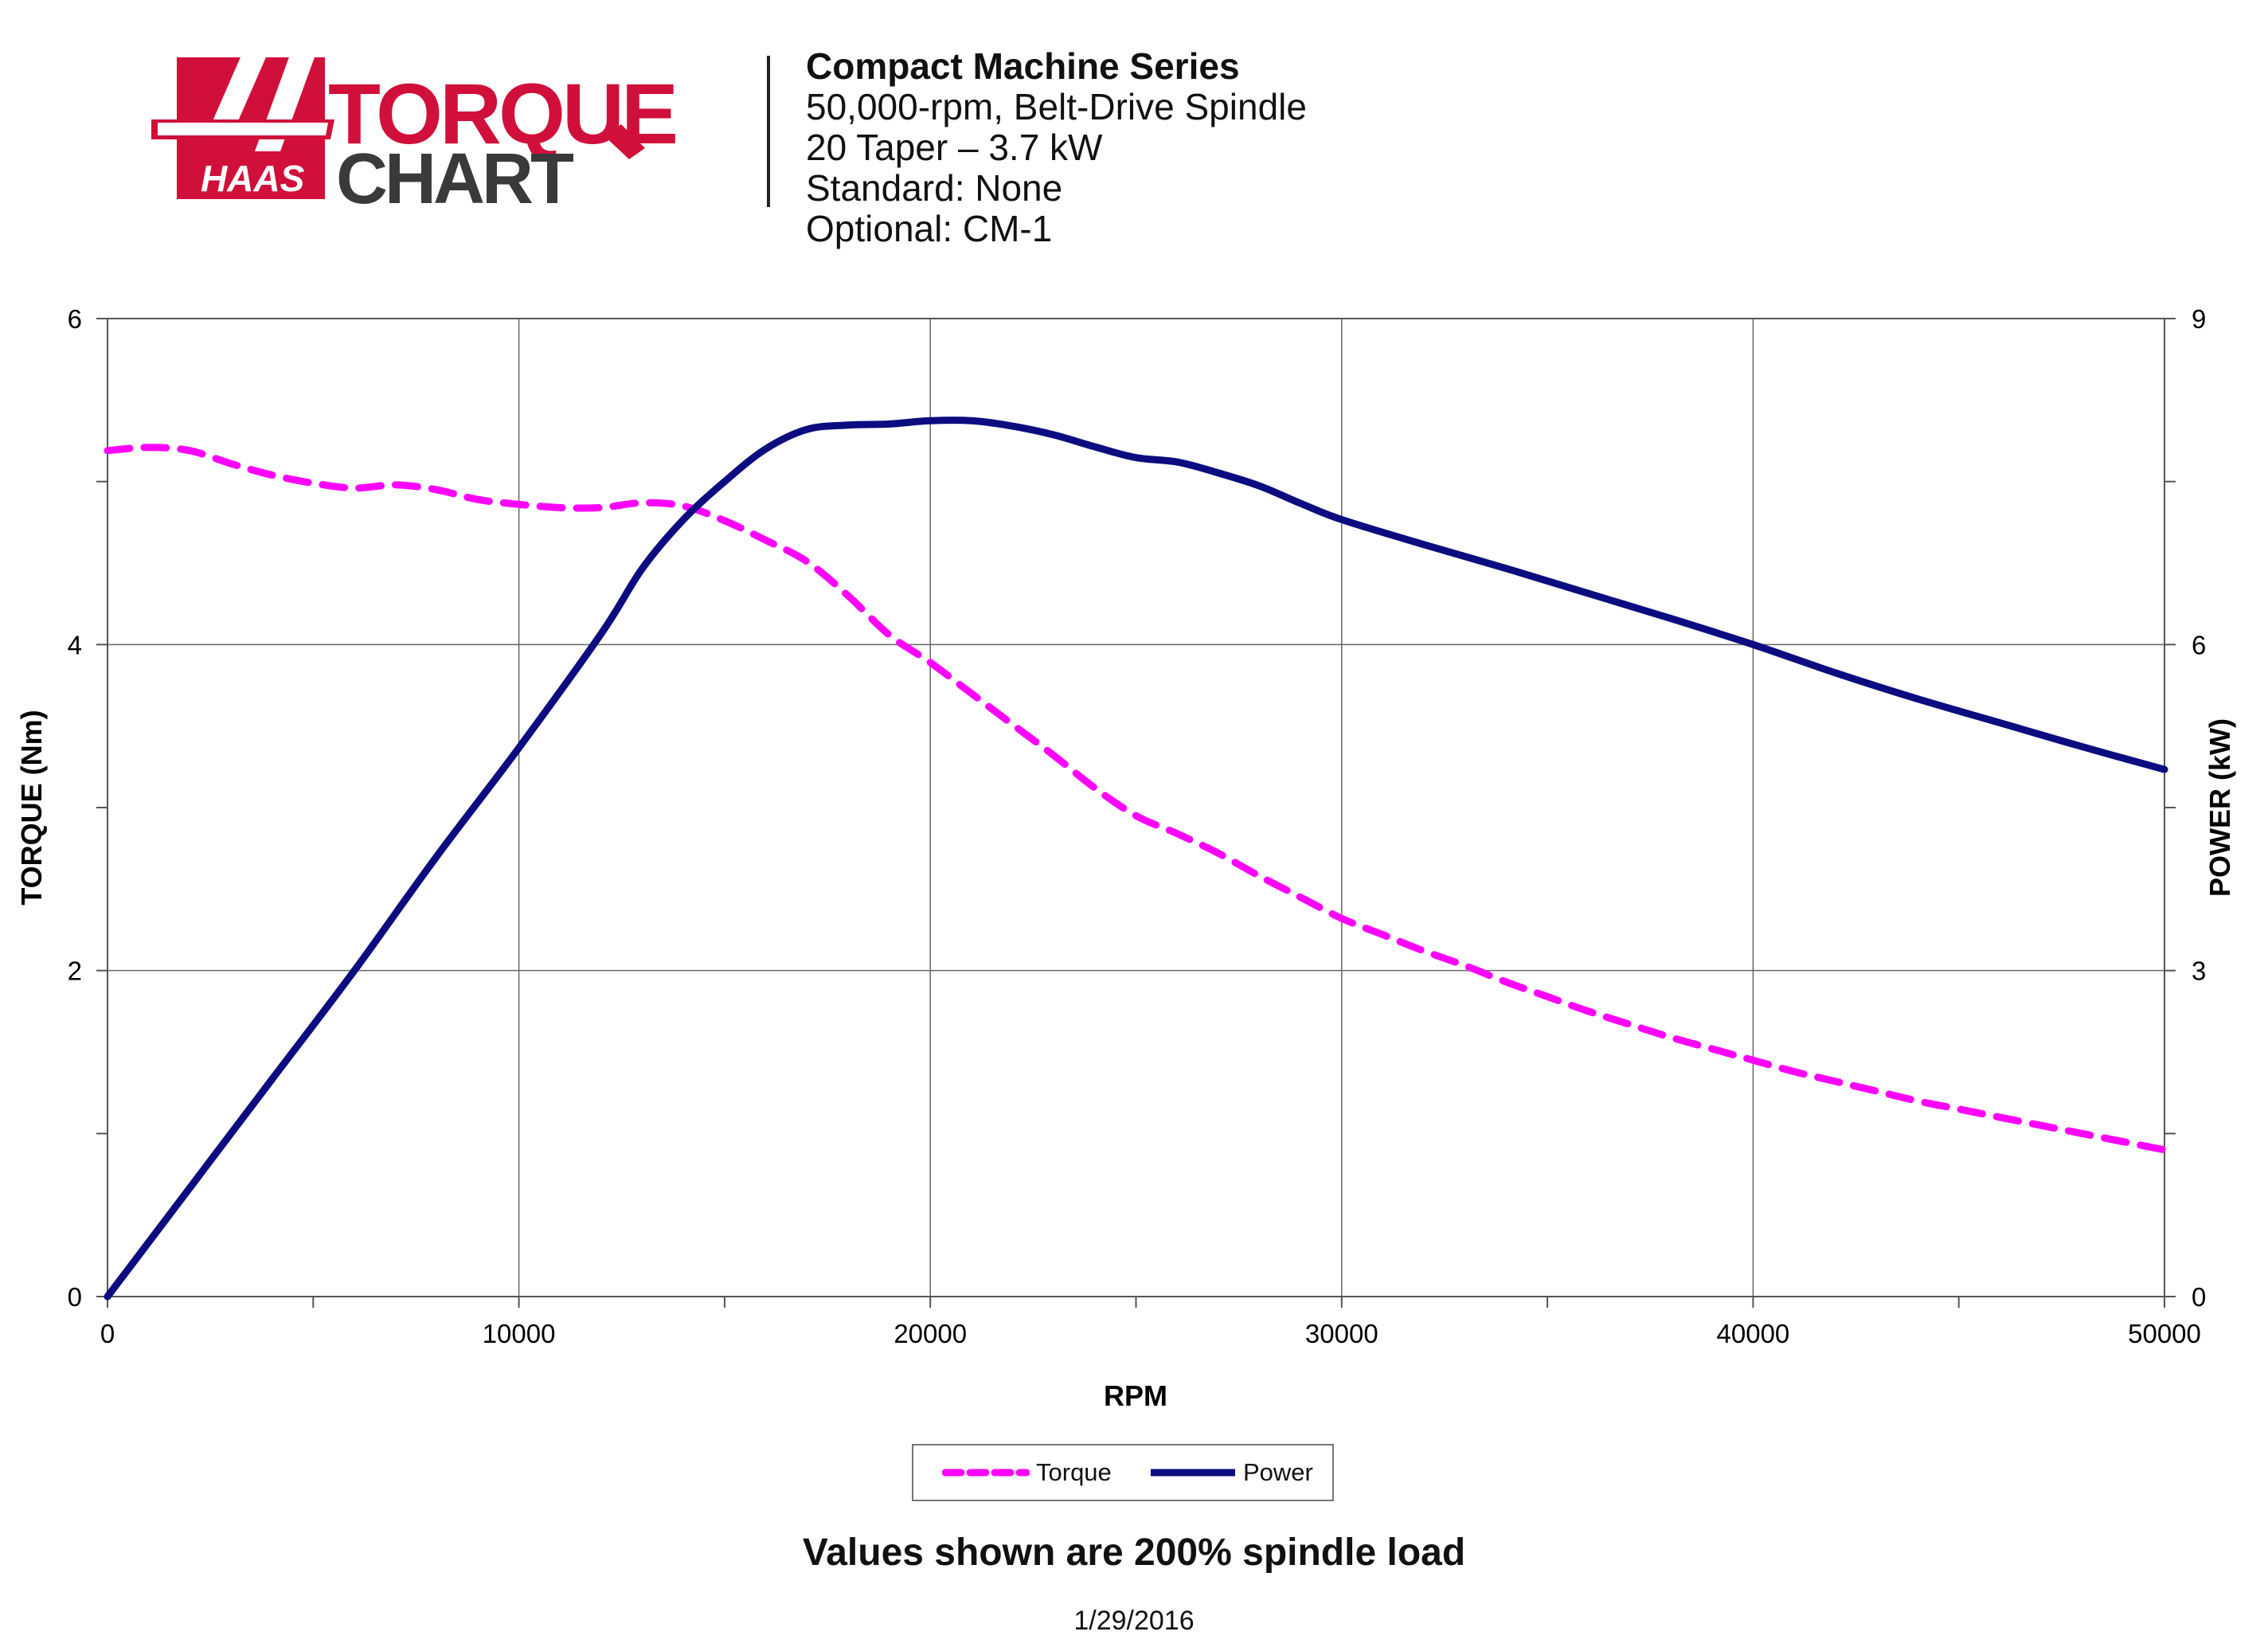  I want to click on y-left-tick-labels: 0 2 4 6, so click(75, 808).